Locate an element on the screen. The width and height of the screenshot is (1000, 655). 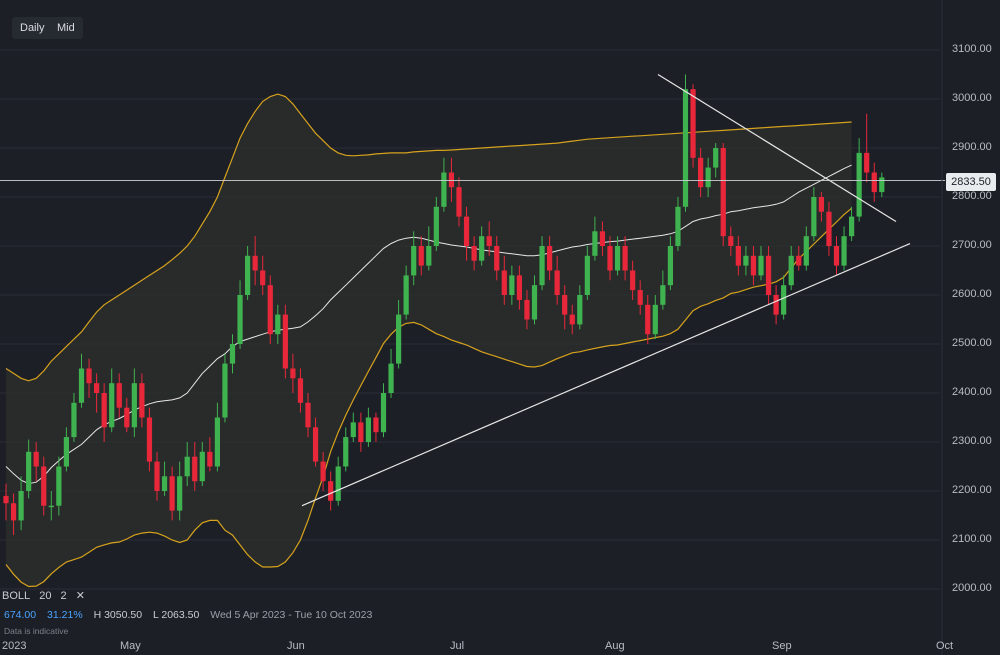
date-range: Wed 5 Apr 2023 - Tue 10 Oct 2023 is located at coordinates (291, 615).